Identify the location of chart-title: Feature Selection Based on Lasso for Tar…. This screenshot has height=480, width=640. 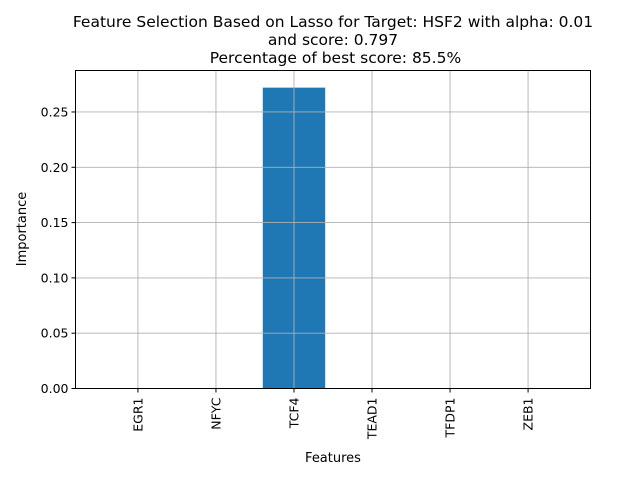
(333, 40).